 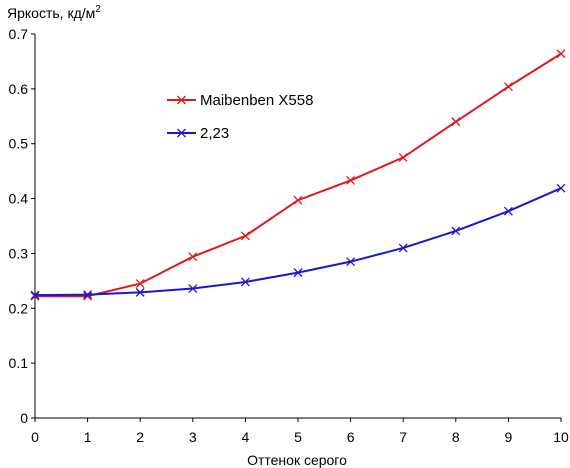 What do you see at coordinates (19, 308) in the screenshot?
I see `y-tick-label: 0.2` at bounding box center [19, 308].